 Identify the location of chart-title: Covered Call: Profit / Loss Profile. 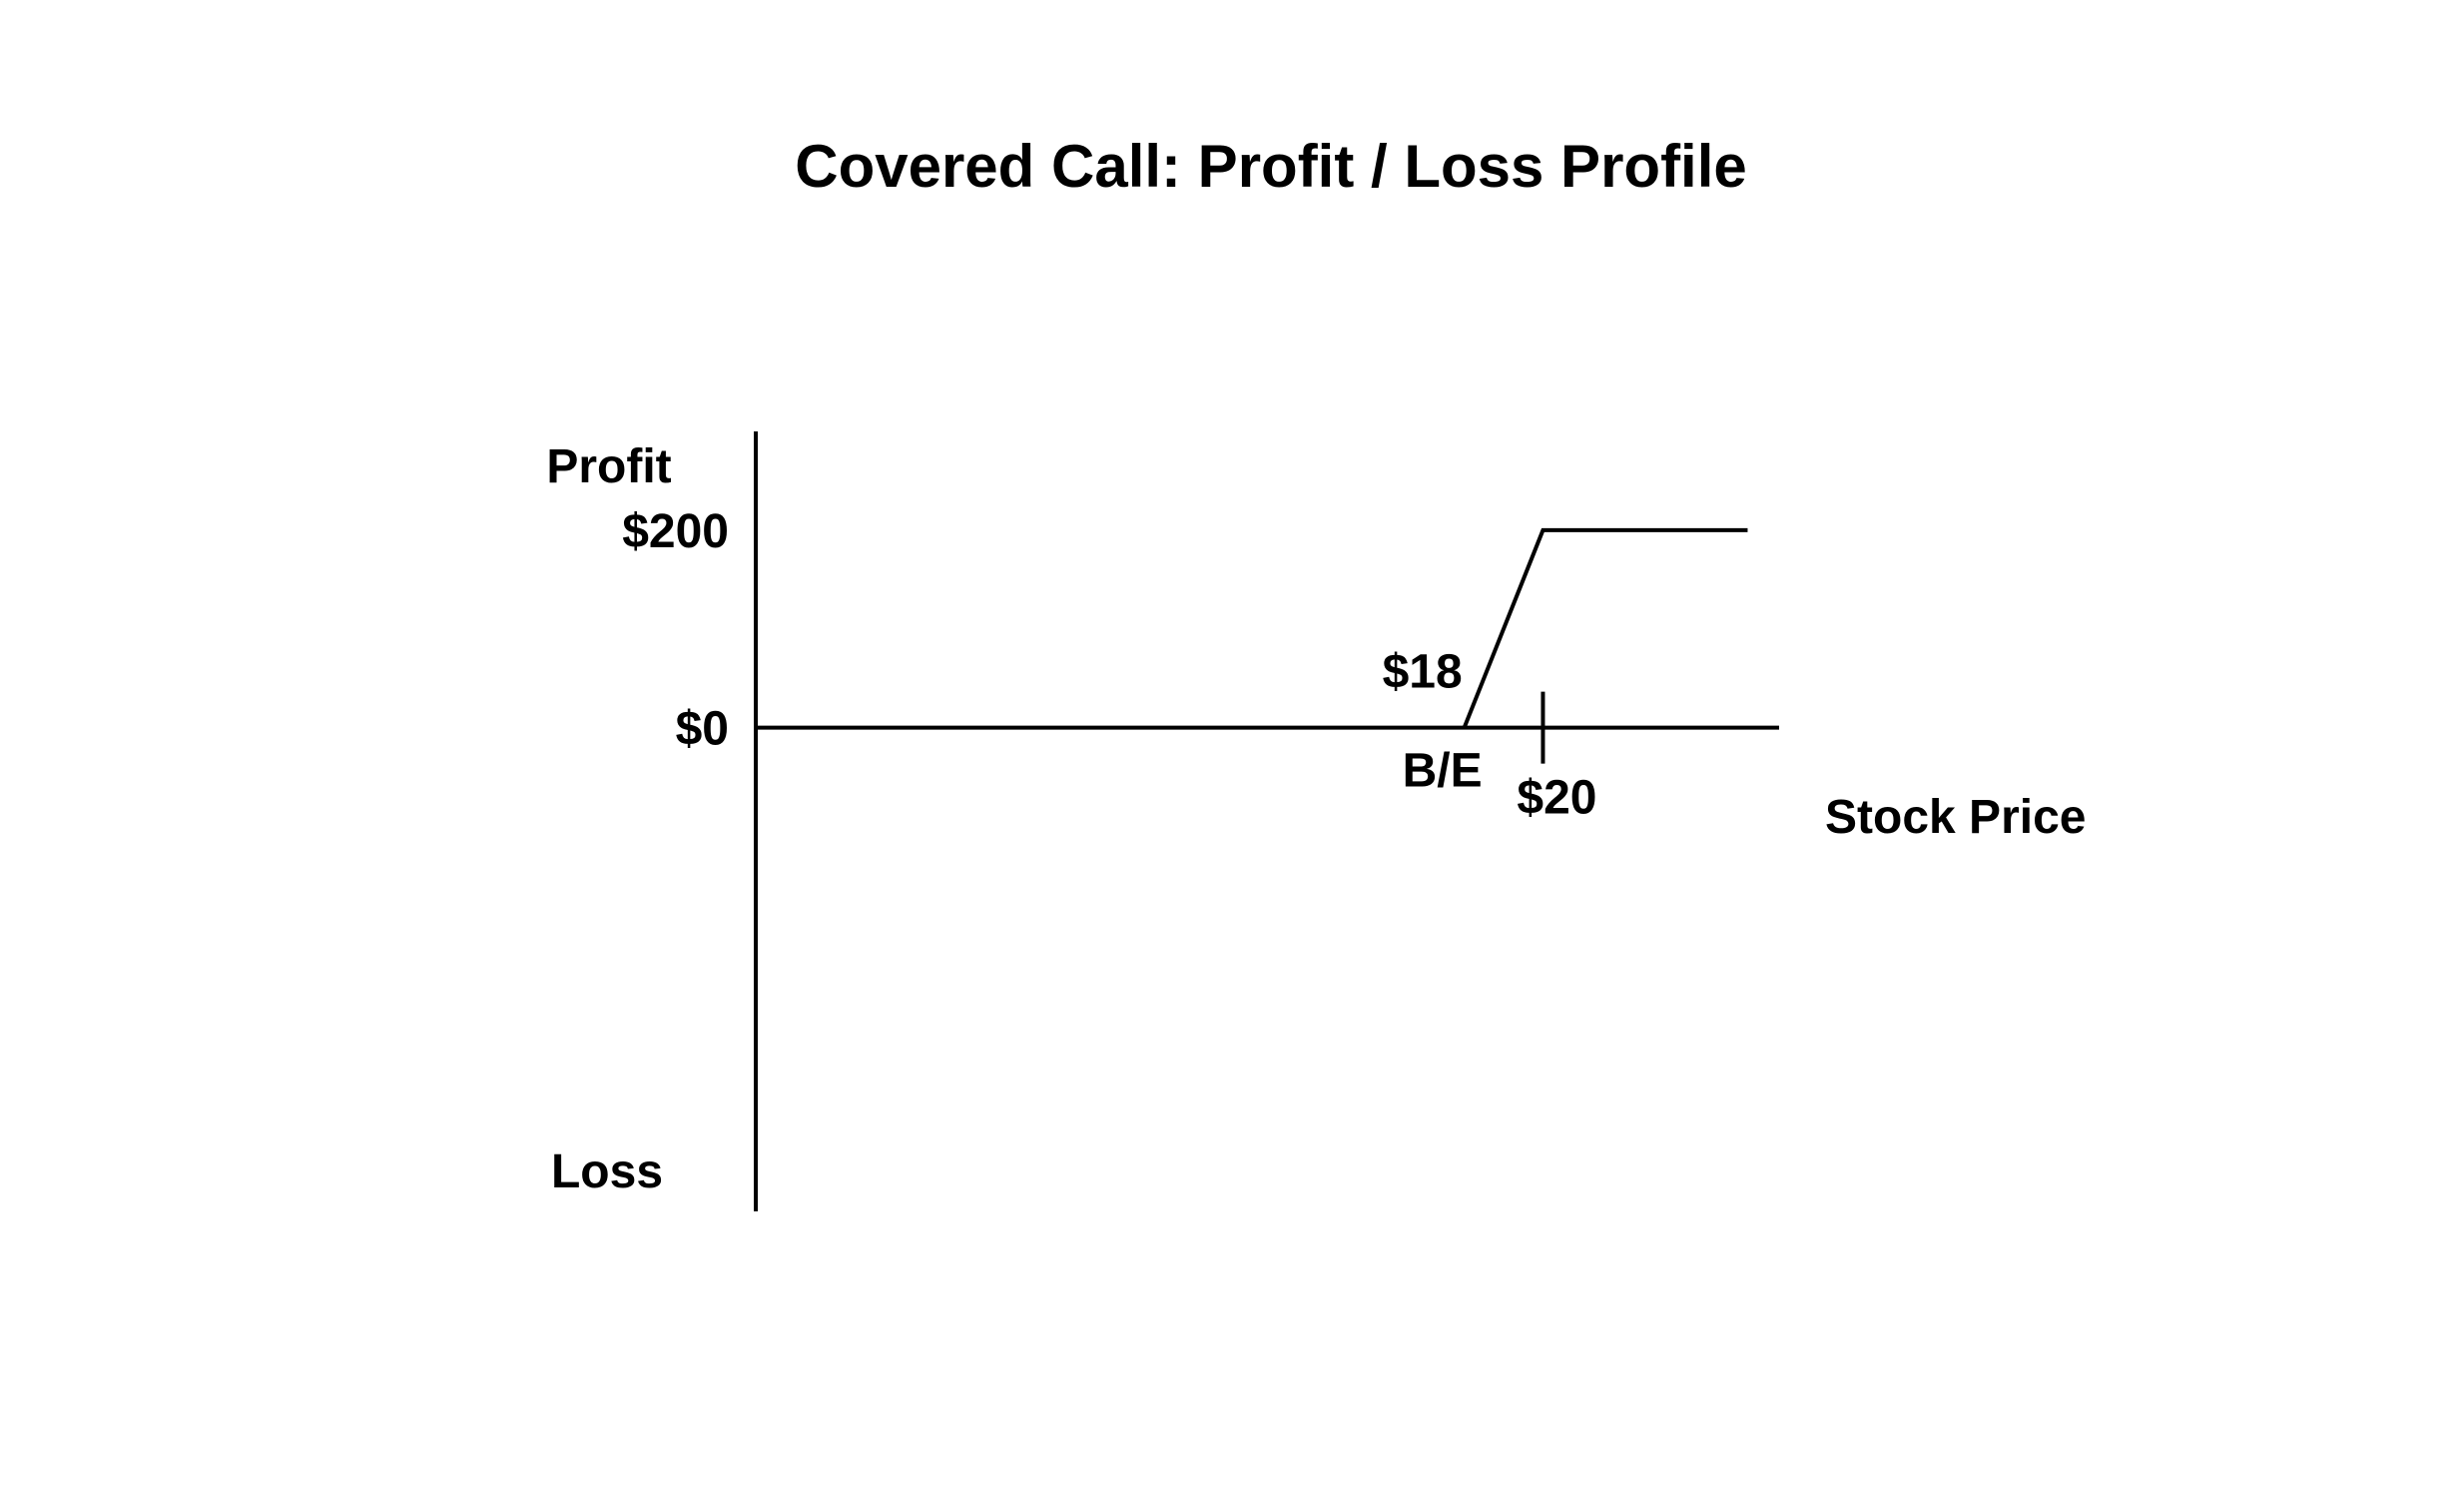
(1271, 166).